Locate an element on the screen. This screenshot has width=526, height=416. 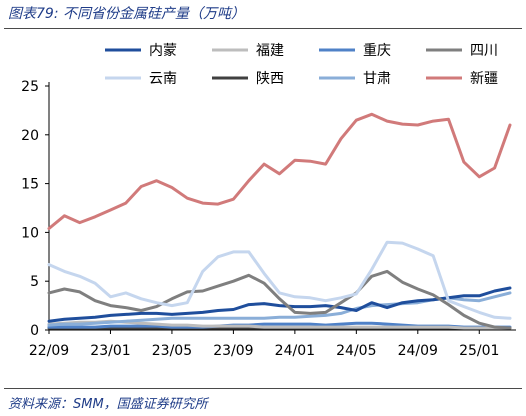
series-line-四川 is located at coordinates (279, 299).